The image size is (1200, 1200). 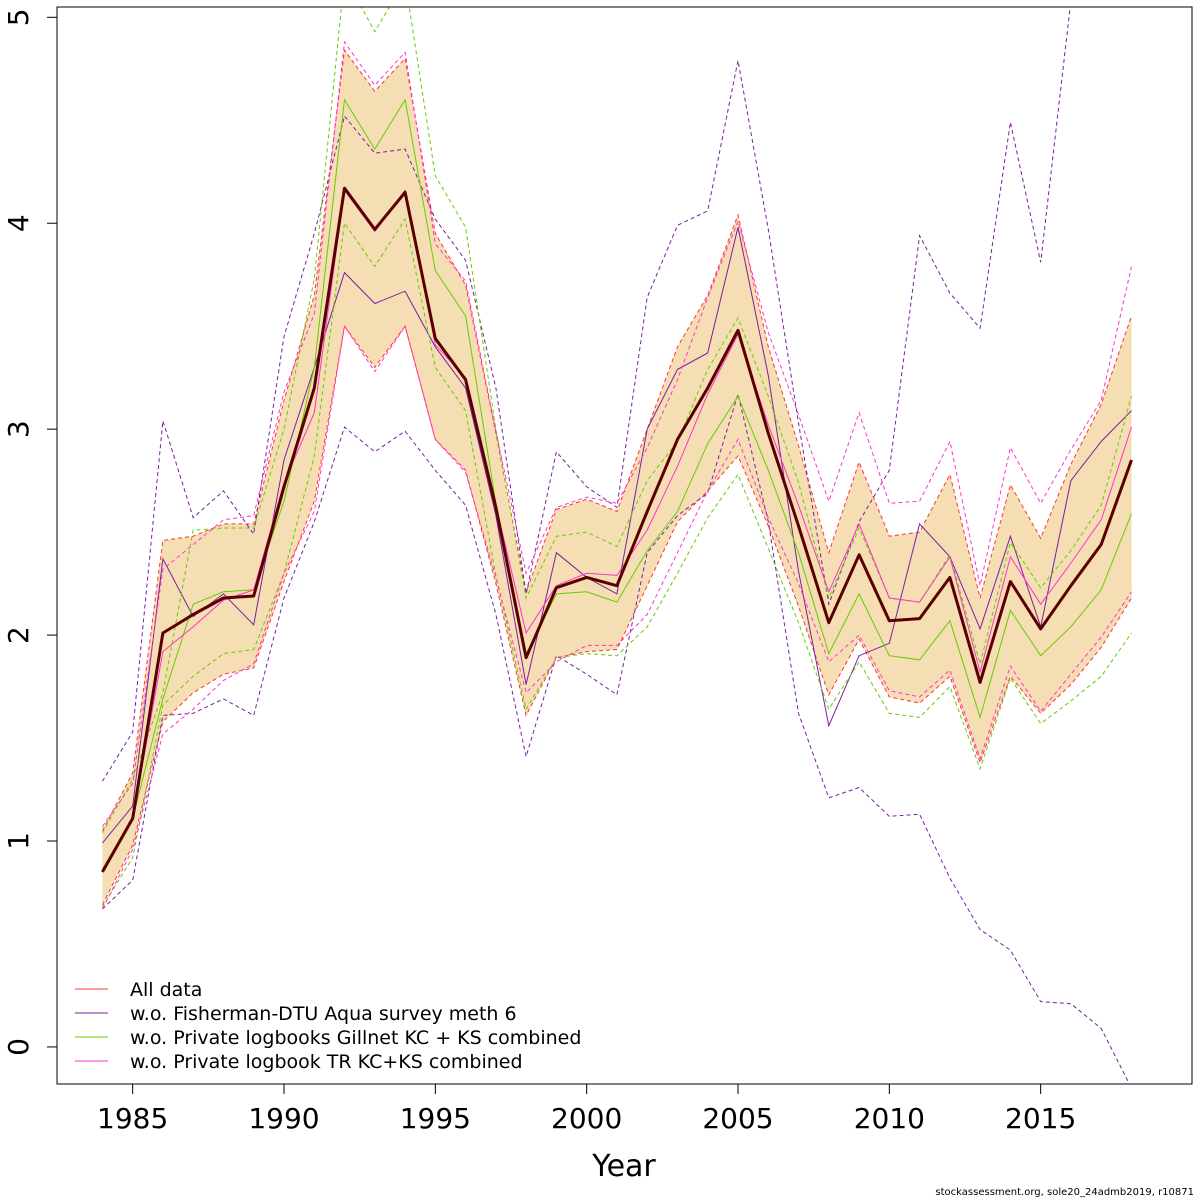 What do you see at coordinates (889, 1118) in the screenshot?
I see `x-tick-label: 2010` at bounding box center [889, 1118].